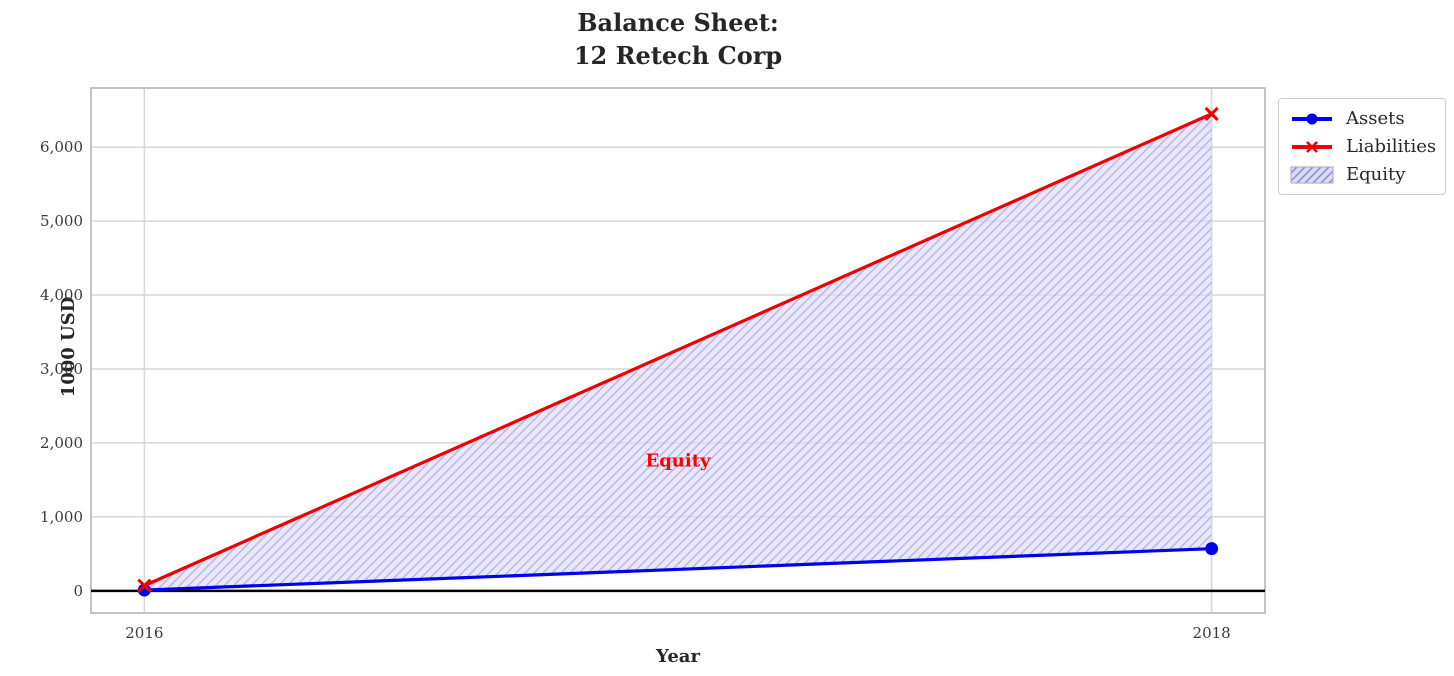  What do you see at coordinates (1211, 633) in the screenshot?
I see `x-tick-label: 2018` at bounding box center [1211, 633].